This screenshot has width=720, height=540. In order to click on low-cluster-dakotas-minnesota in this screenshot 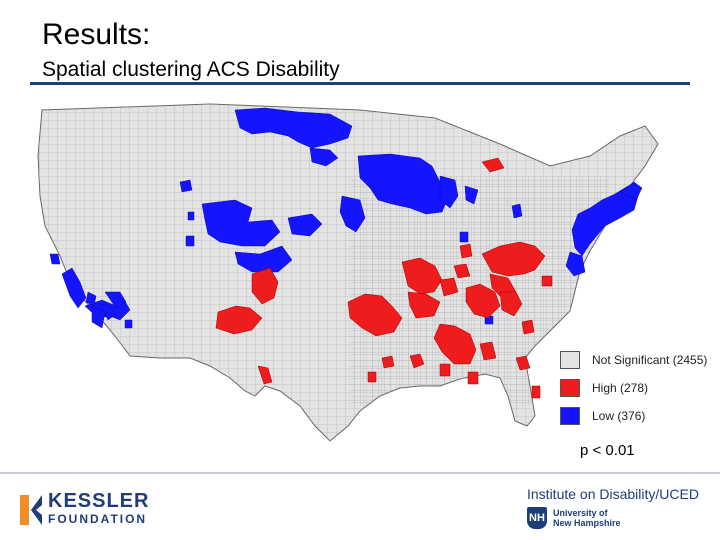, I will do `click(403, 184)`.